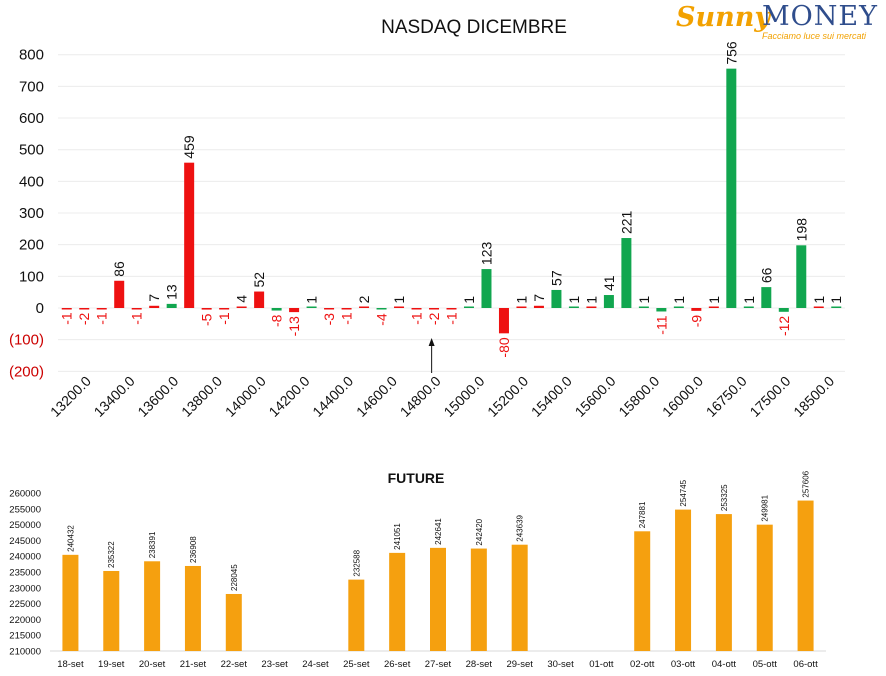 The width and height of the screenshot is (886, 676). I want to click on chart1-data-label: 13, so click(172, 292).